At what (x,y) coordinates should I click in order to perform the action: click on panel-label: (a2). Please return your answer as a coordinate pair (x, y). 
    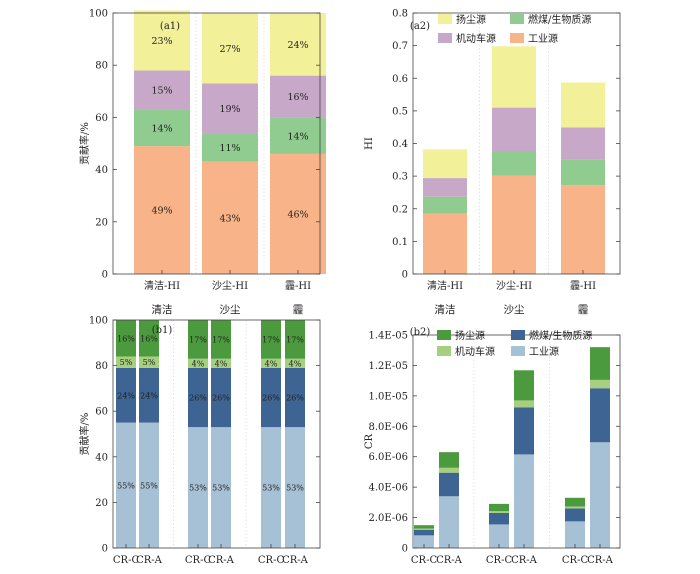
    Looking at the image, I should click on (420, 26).